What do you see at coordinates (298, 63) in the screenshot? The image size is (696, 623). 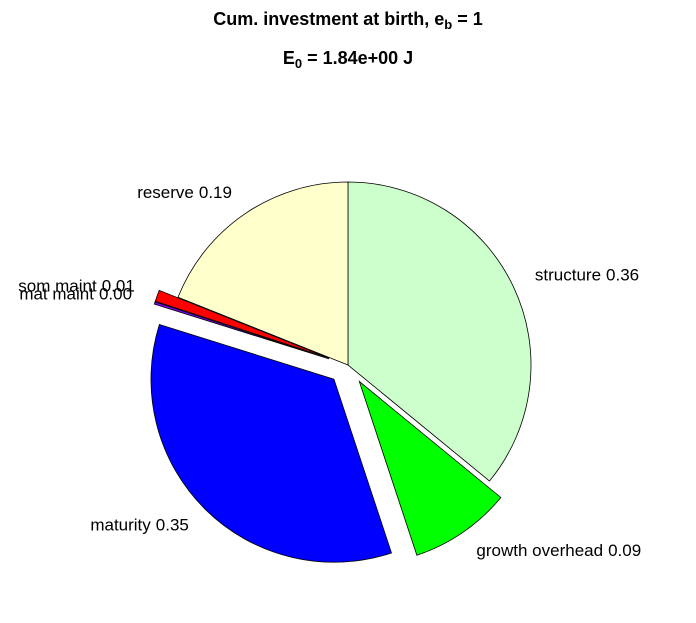 I see `subtitle-sub: 0` at bounding box center [298, 63].